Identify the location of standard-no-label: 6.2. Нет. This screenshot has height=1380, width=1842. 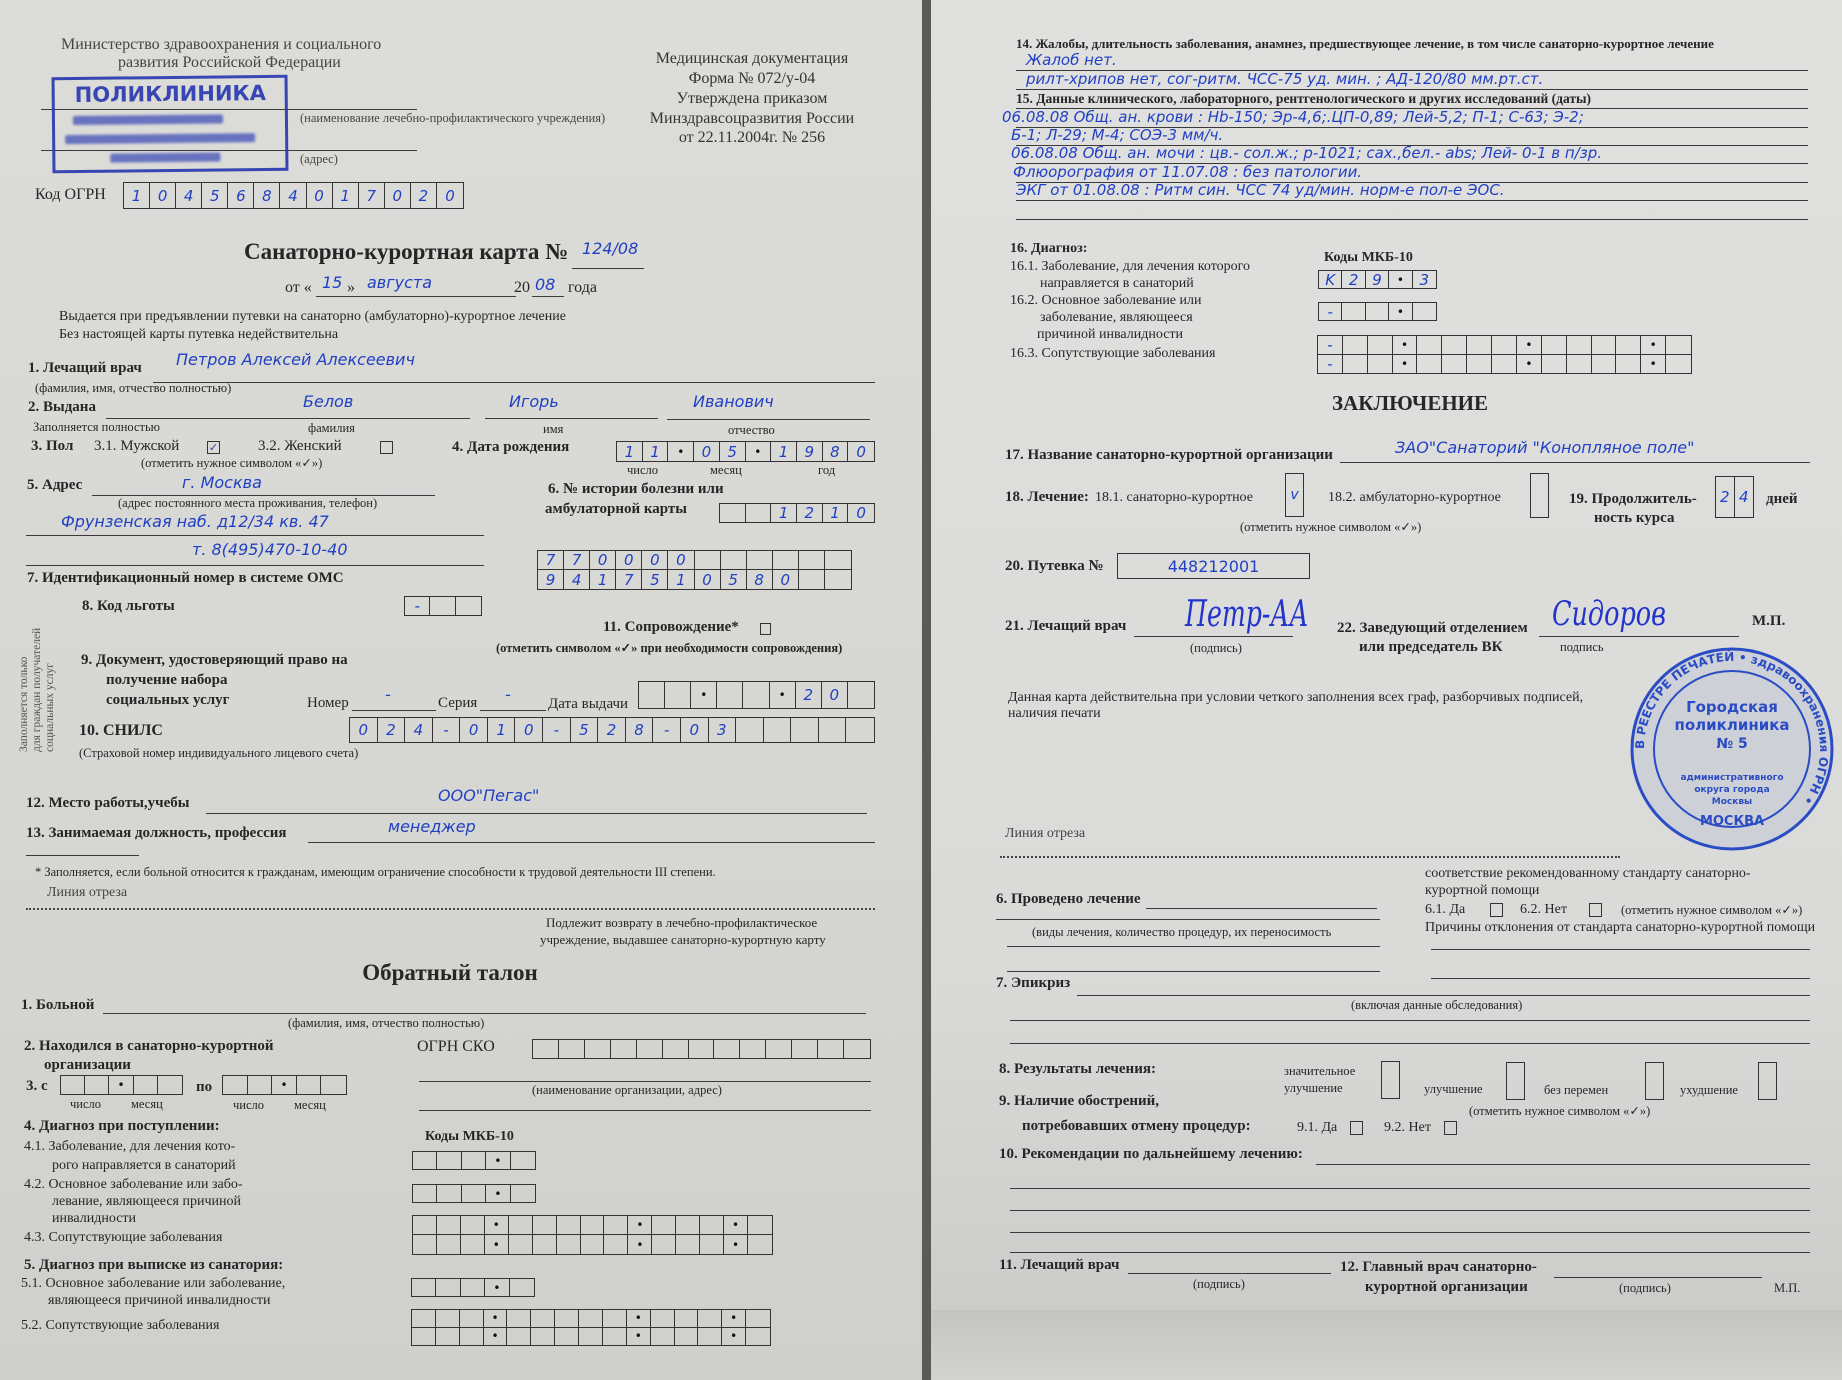
(1543, 909).